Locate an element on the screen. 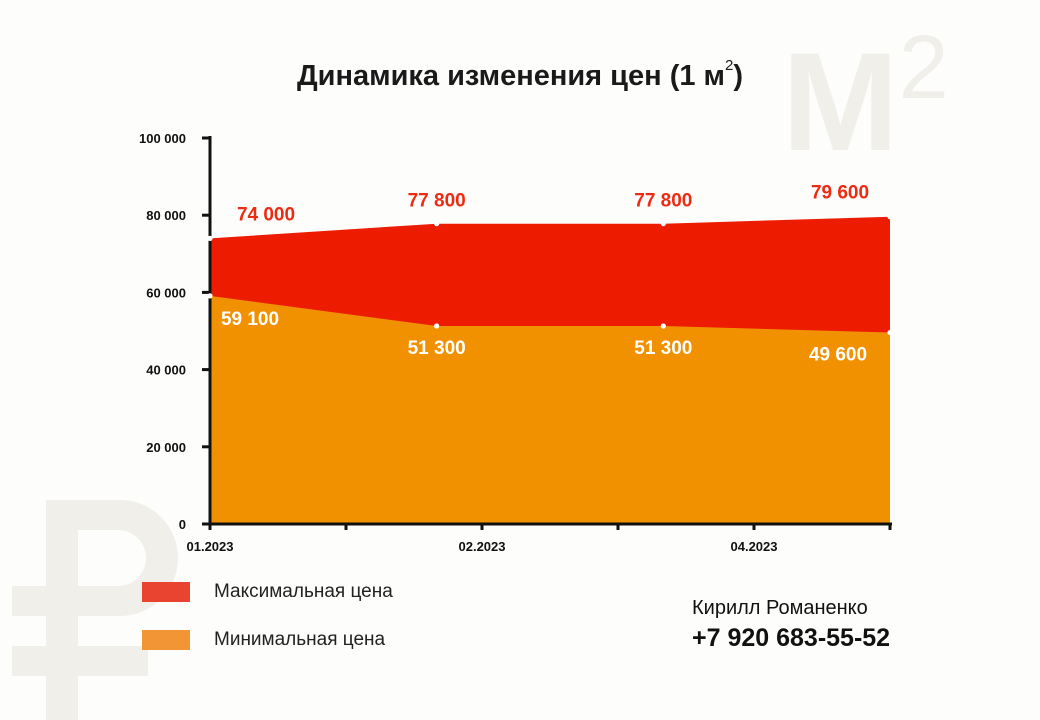 This screenshot has width=1040, height=720. area-watermark-sup: 2 is located at coordinates (923, 68).